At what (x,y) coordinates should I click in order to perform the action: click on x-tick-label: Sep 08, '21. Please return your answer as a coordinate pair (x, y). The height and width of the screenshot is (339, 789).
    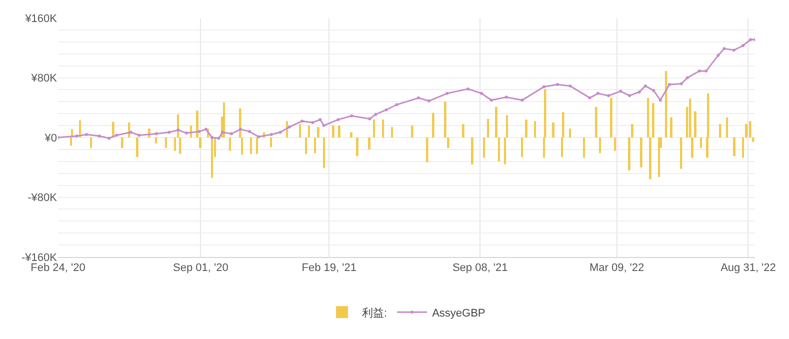
    Looking at the image, I should click on (480, 268).